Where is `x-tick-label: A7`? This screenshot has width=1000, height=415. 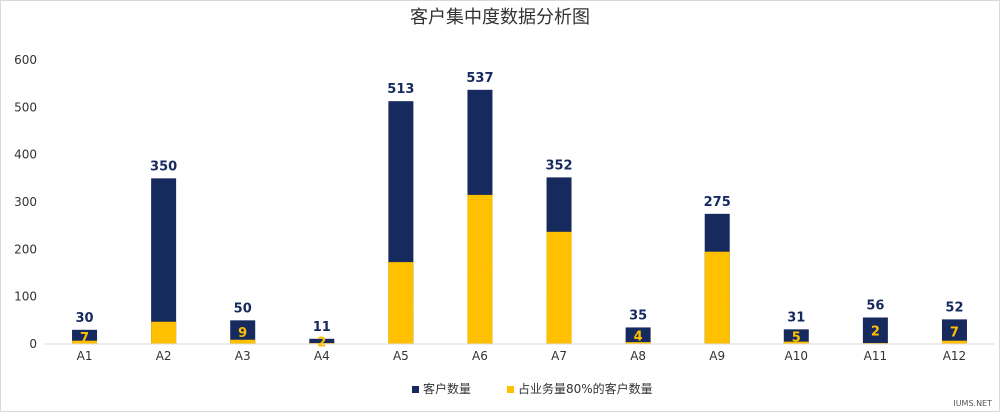 x-tick-label: A7 is located at coordinates (559, 356).